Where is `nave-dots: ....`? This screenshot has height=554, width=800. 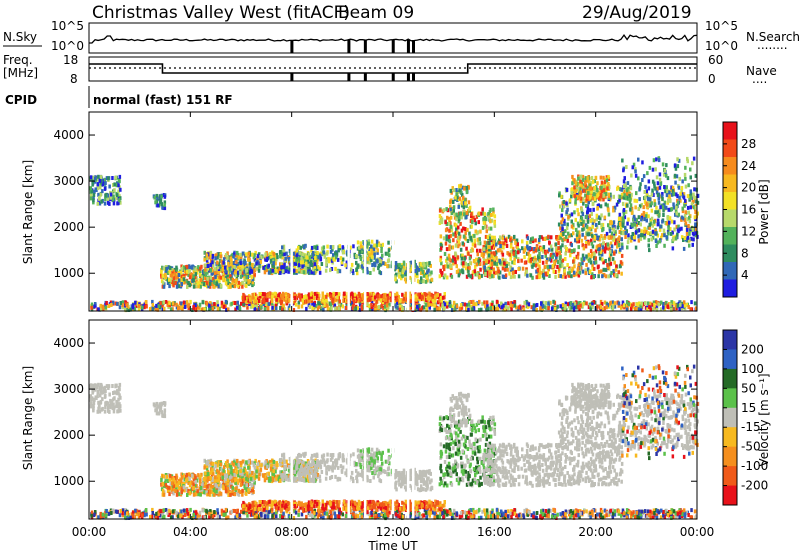 nave-dots: .... is located at coordinates (759, 79).